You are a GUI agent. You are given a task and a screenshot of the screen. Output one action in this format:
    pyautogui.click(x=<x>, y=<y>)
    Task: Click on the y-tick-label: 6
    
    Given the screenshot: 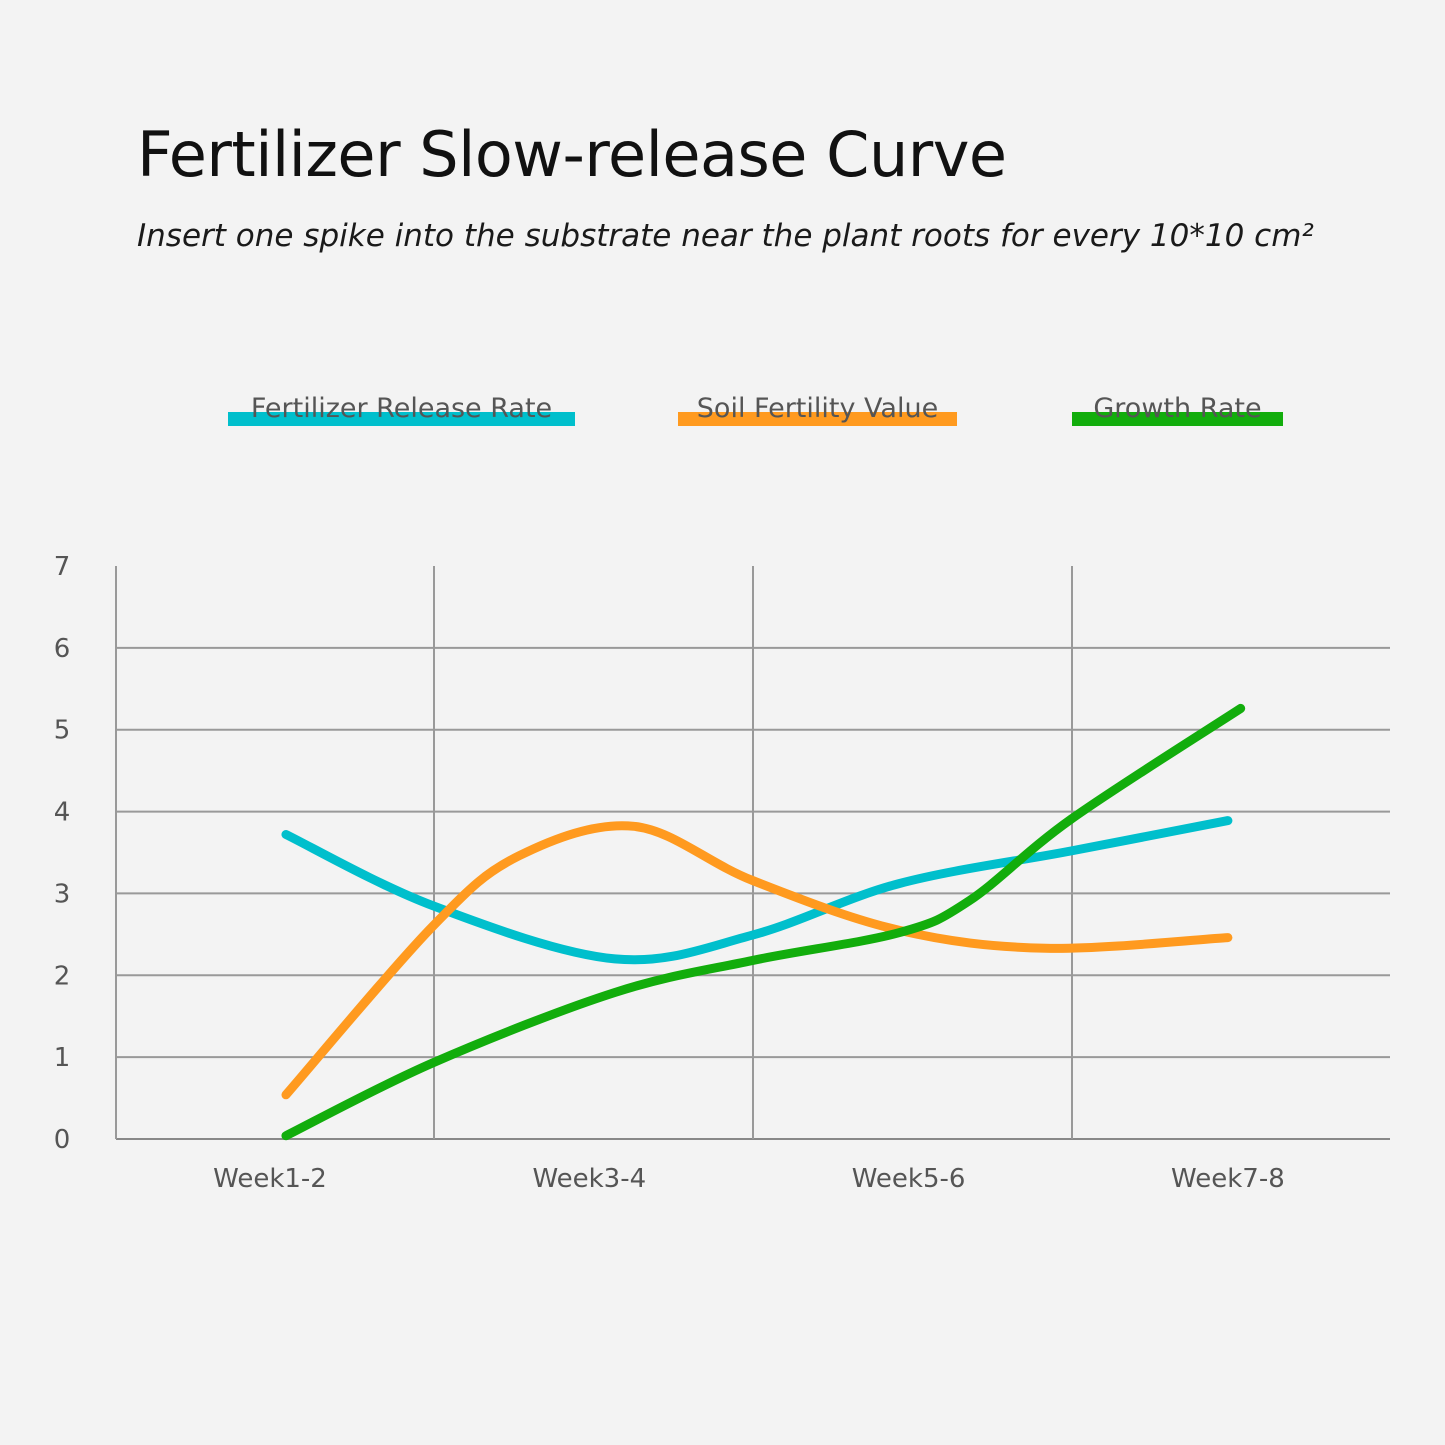 What is the action you would take?
    pyautogui.click(x=62, y=649)
    